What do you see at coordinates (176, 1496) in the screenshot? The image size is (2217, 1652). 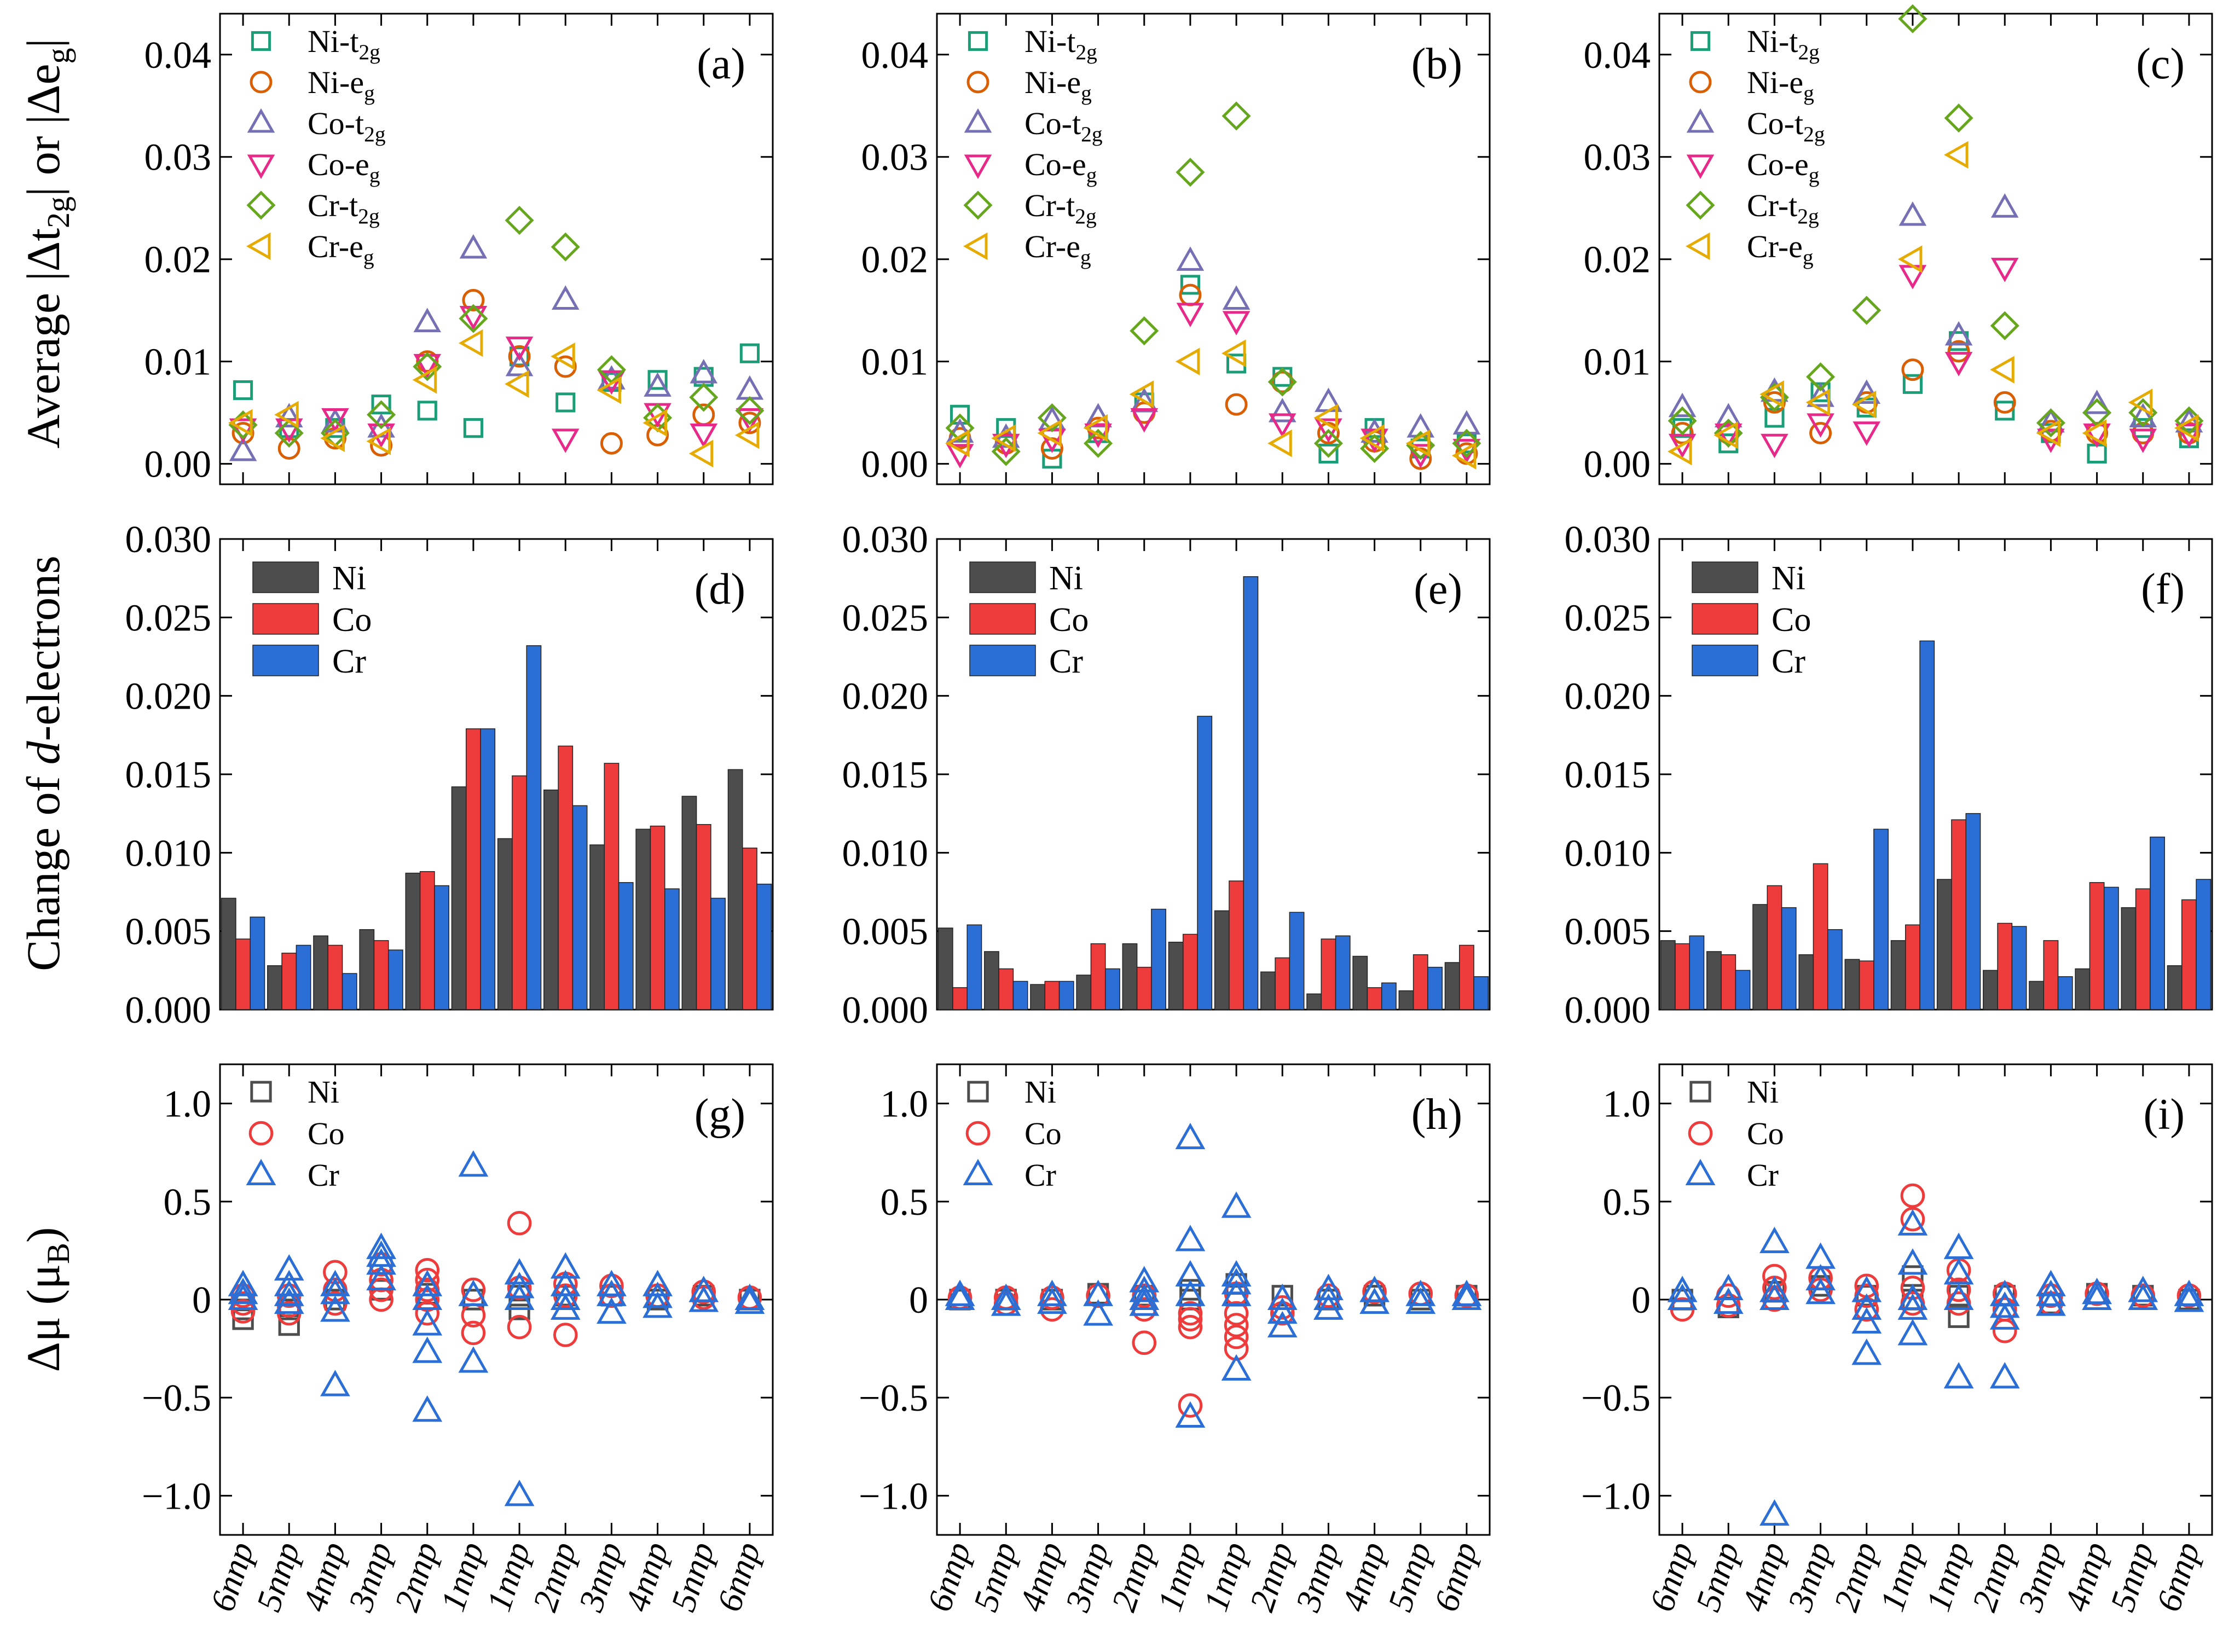 I see `panel-g-ytick-label: −1.0` at bounding box center [176, 1496].